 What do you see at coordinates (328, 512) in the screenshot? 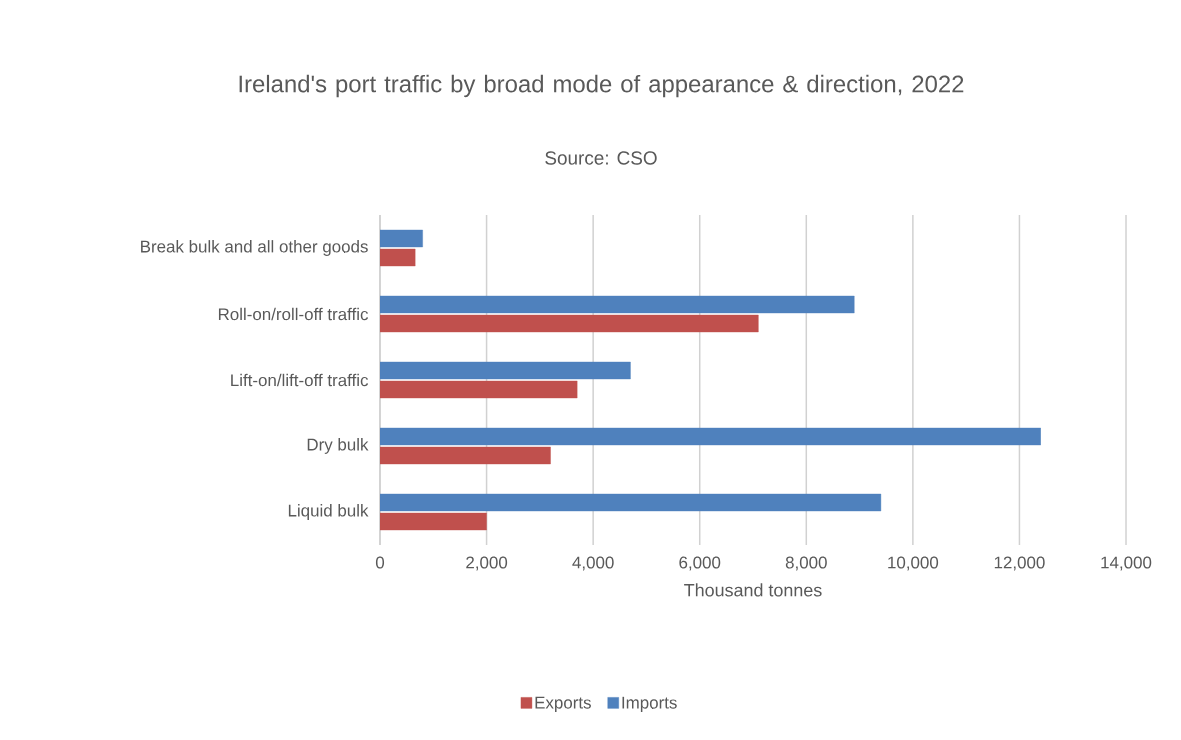
I see `y-tick-label: Liquid bulk` at bounding box center [328, 512].